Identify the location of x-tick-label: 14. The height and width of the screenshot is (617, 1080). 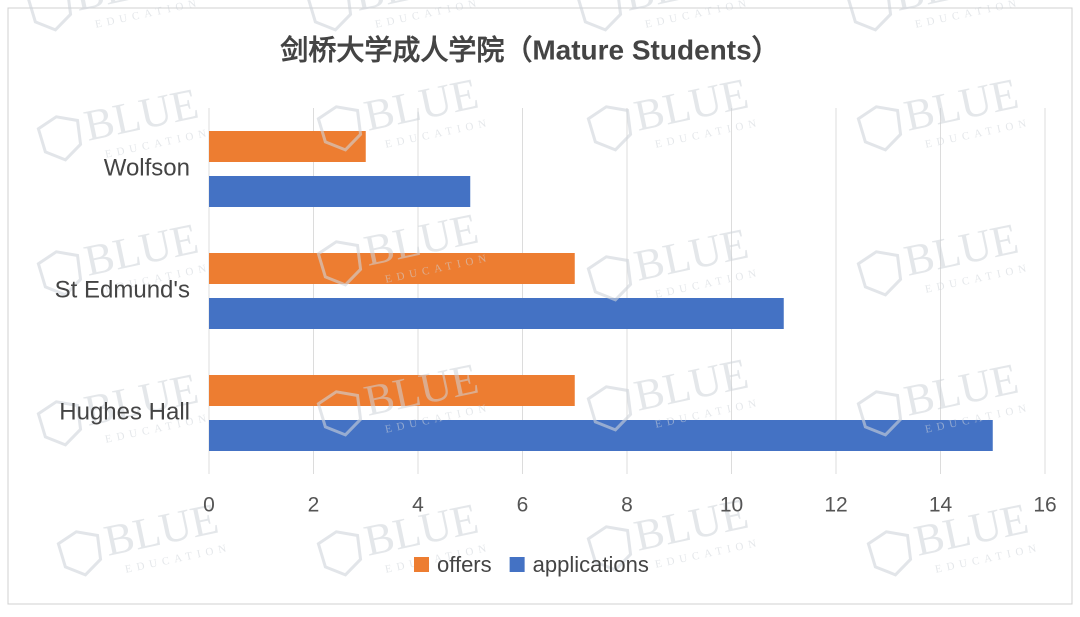
(941, 505).